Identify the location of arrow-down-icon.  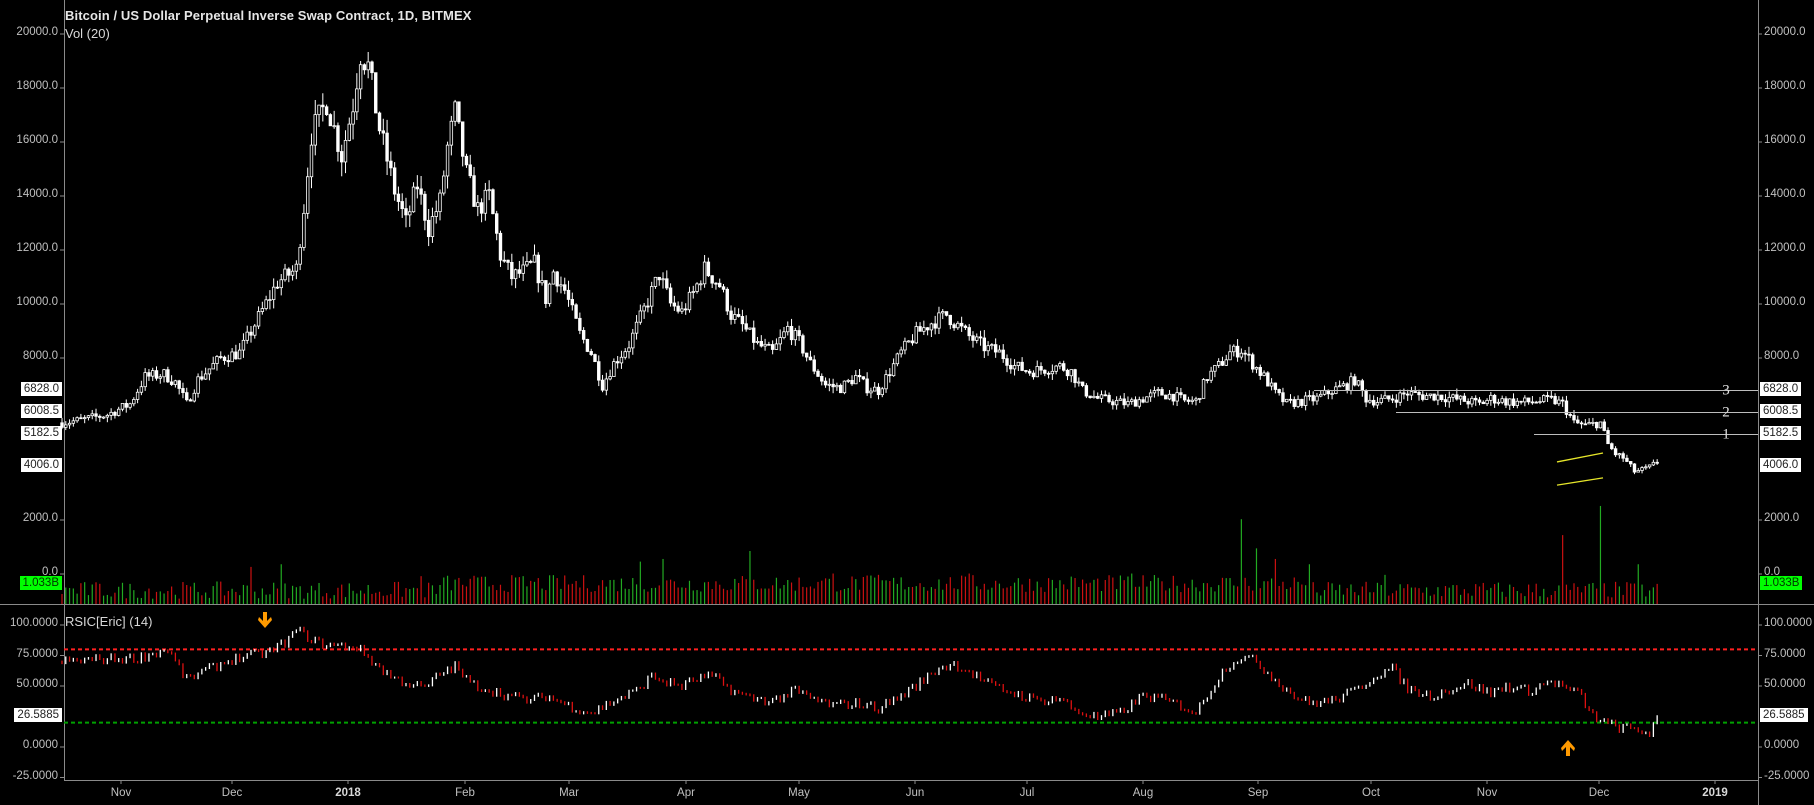
(265, 620).